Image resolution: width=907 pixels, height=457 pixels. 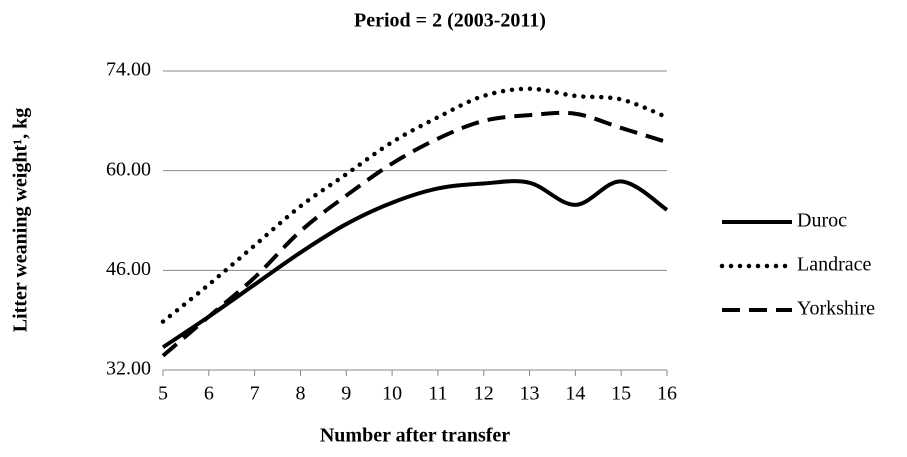 I want to click on y-tick-label: 74.00, so click(x=128, y=70).